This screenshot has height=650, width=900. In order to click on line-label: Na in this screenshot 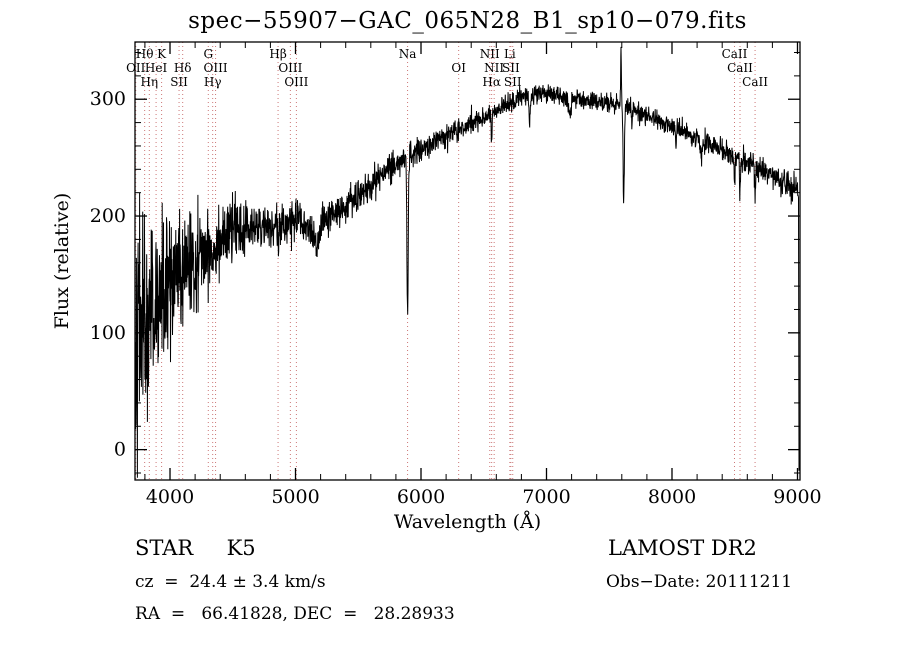, I will do `click(408, 54)`.